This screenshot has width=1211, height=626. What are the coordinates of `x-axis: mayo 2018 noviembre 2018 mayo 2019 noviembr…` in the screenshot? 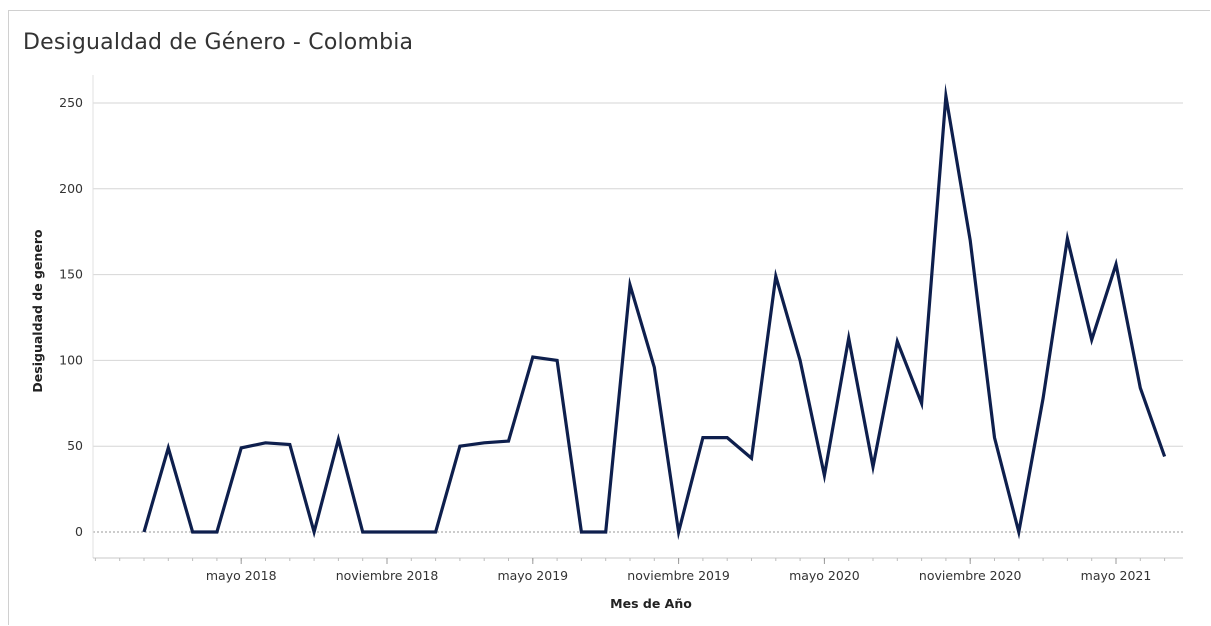 It's located at (638, 570).